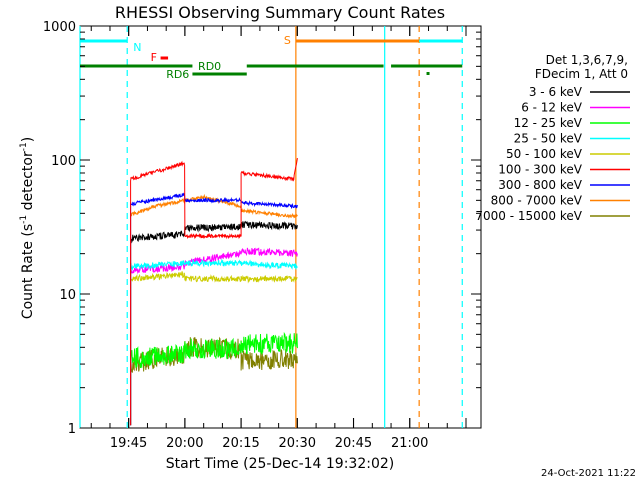  Describe the element at coordinates (552, 108) in the screenshot. I see `legend-label: 6 - 12 keV` at that location.